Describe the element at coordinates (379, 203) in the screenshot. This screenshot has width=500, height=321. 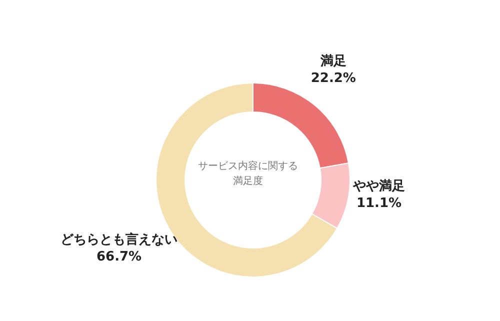
I see `data-label: 11.1%` at that location.